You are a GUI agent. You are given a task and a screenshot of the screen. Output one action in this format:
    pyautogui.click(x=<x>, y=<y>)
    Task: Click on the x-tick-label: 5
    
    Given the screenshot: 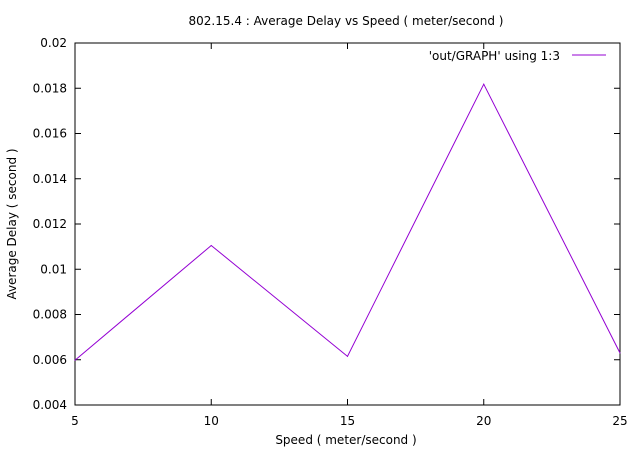 What is the action you would take?
    pyautogui.click(x=75, y=421)
    